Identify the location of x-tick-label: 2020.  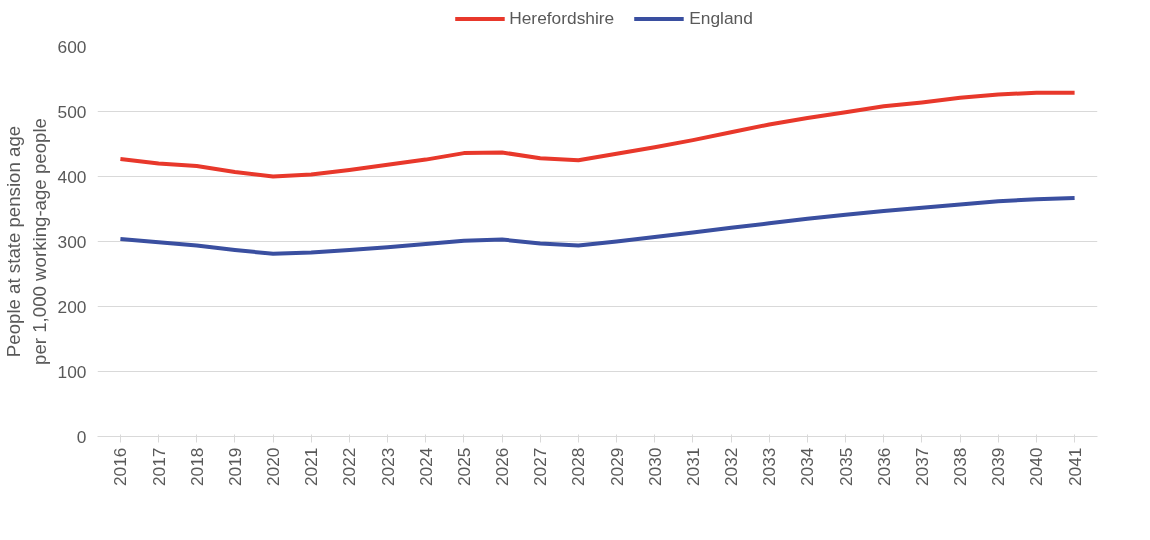
(273, 467).